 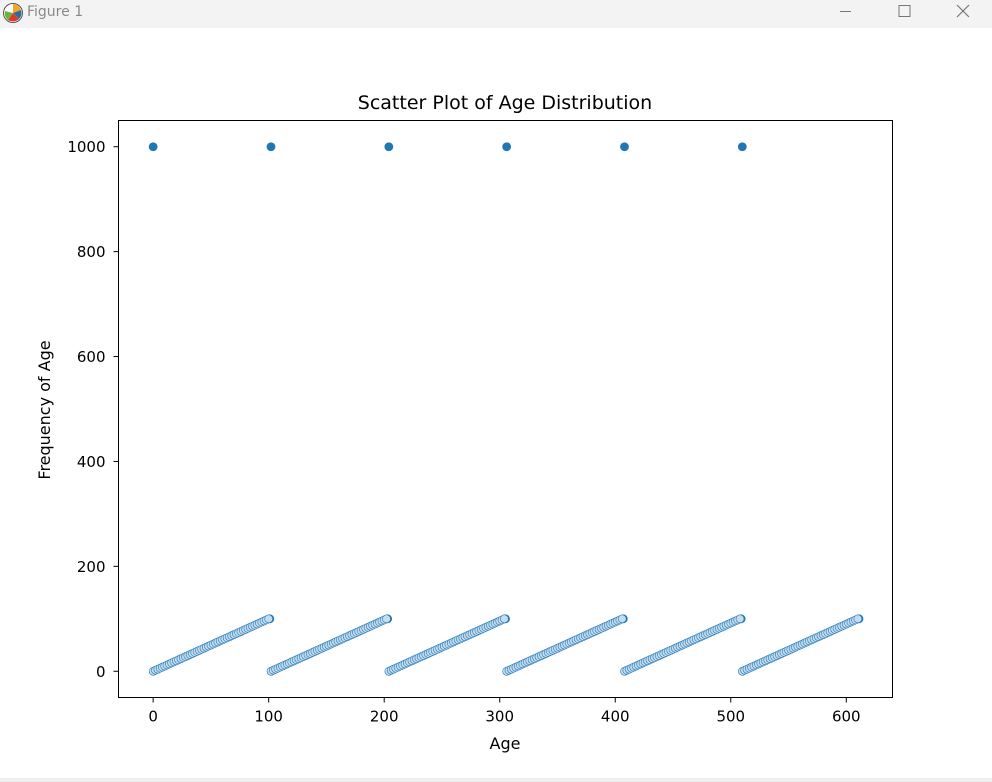 I want to click on y-tick-label: 1000, so click(x=86, y=147).